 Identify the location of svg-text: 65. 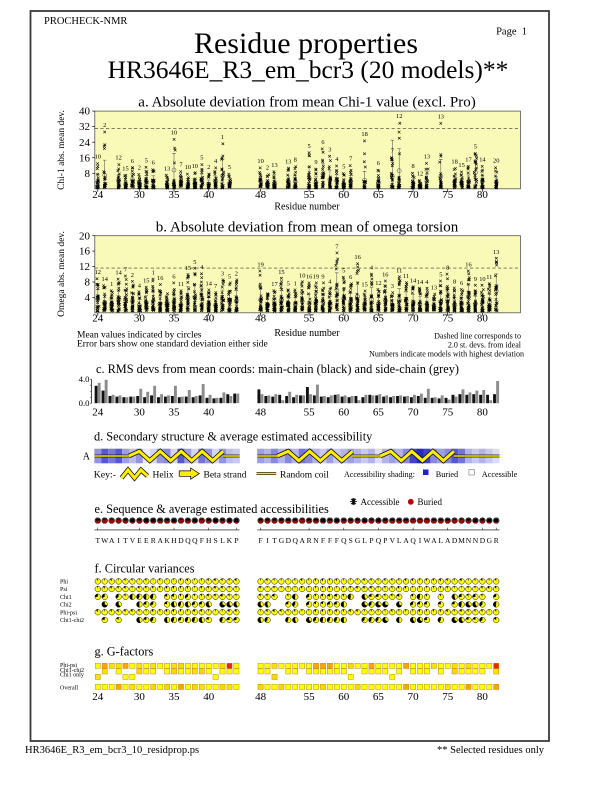
(379, 697).